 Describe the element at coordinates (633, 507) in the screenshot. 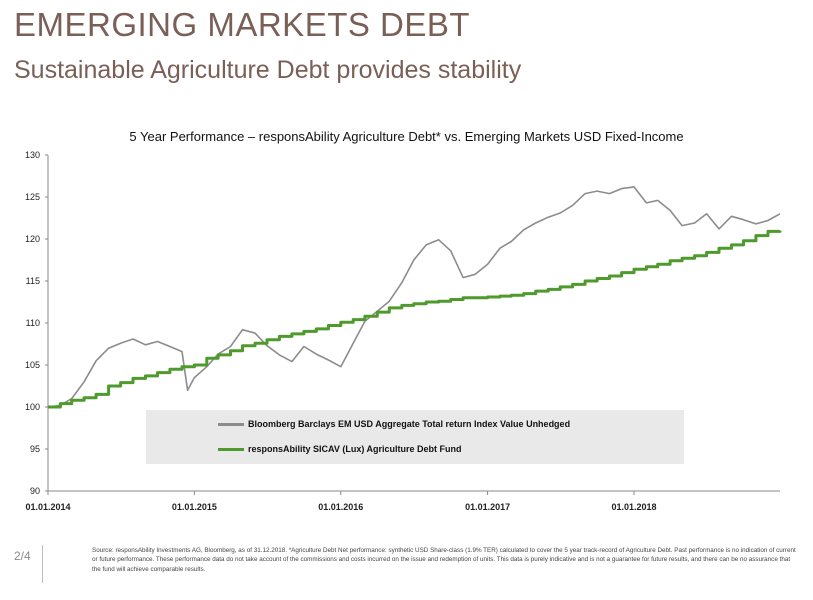

I see `x-tick-label: 01.01.2018` at that location.